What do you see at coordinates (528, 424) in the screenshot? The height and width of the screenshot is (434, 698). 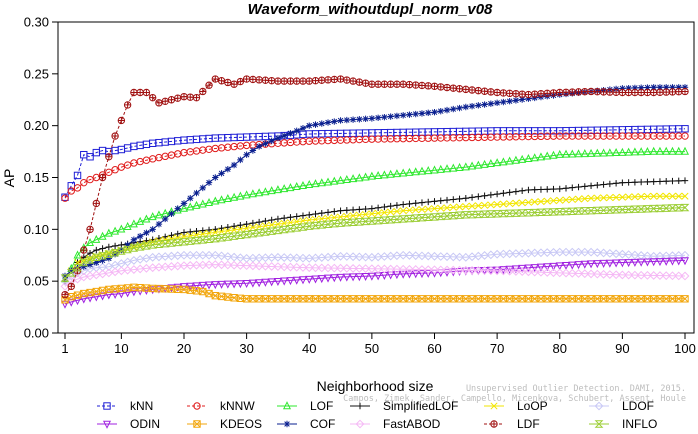 I see `legend-label-ldf: LDF` at bounding box center [528, 424].